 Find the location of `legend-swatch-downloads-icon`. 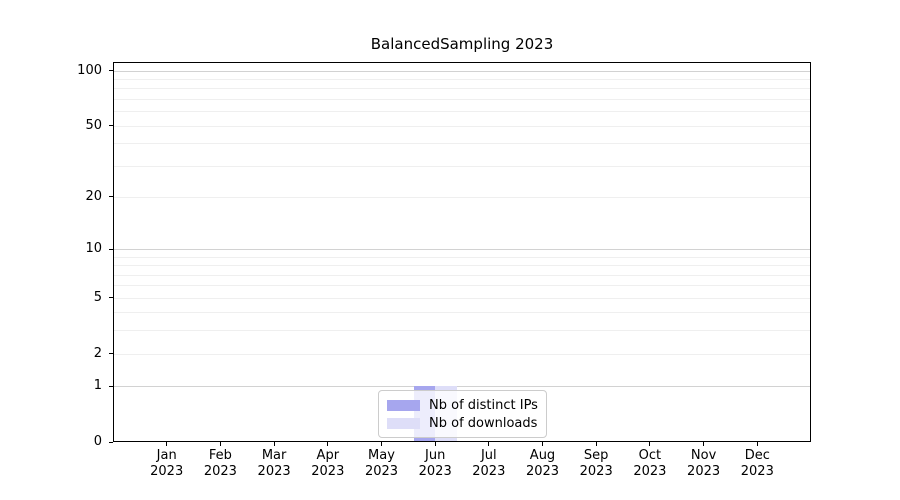

legend-swatch-downloads-icon is located at coordinates (403, 423).